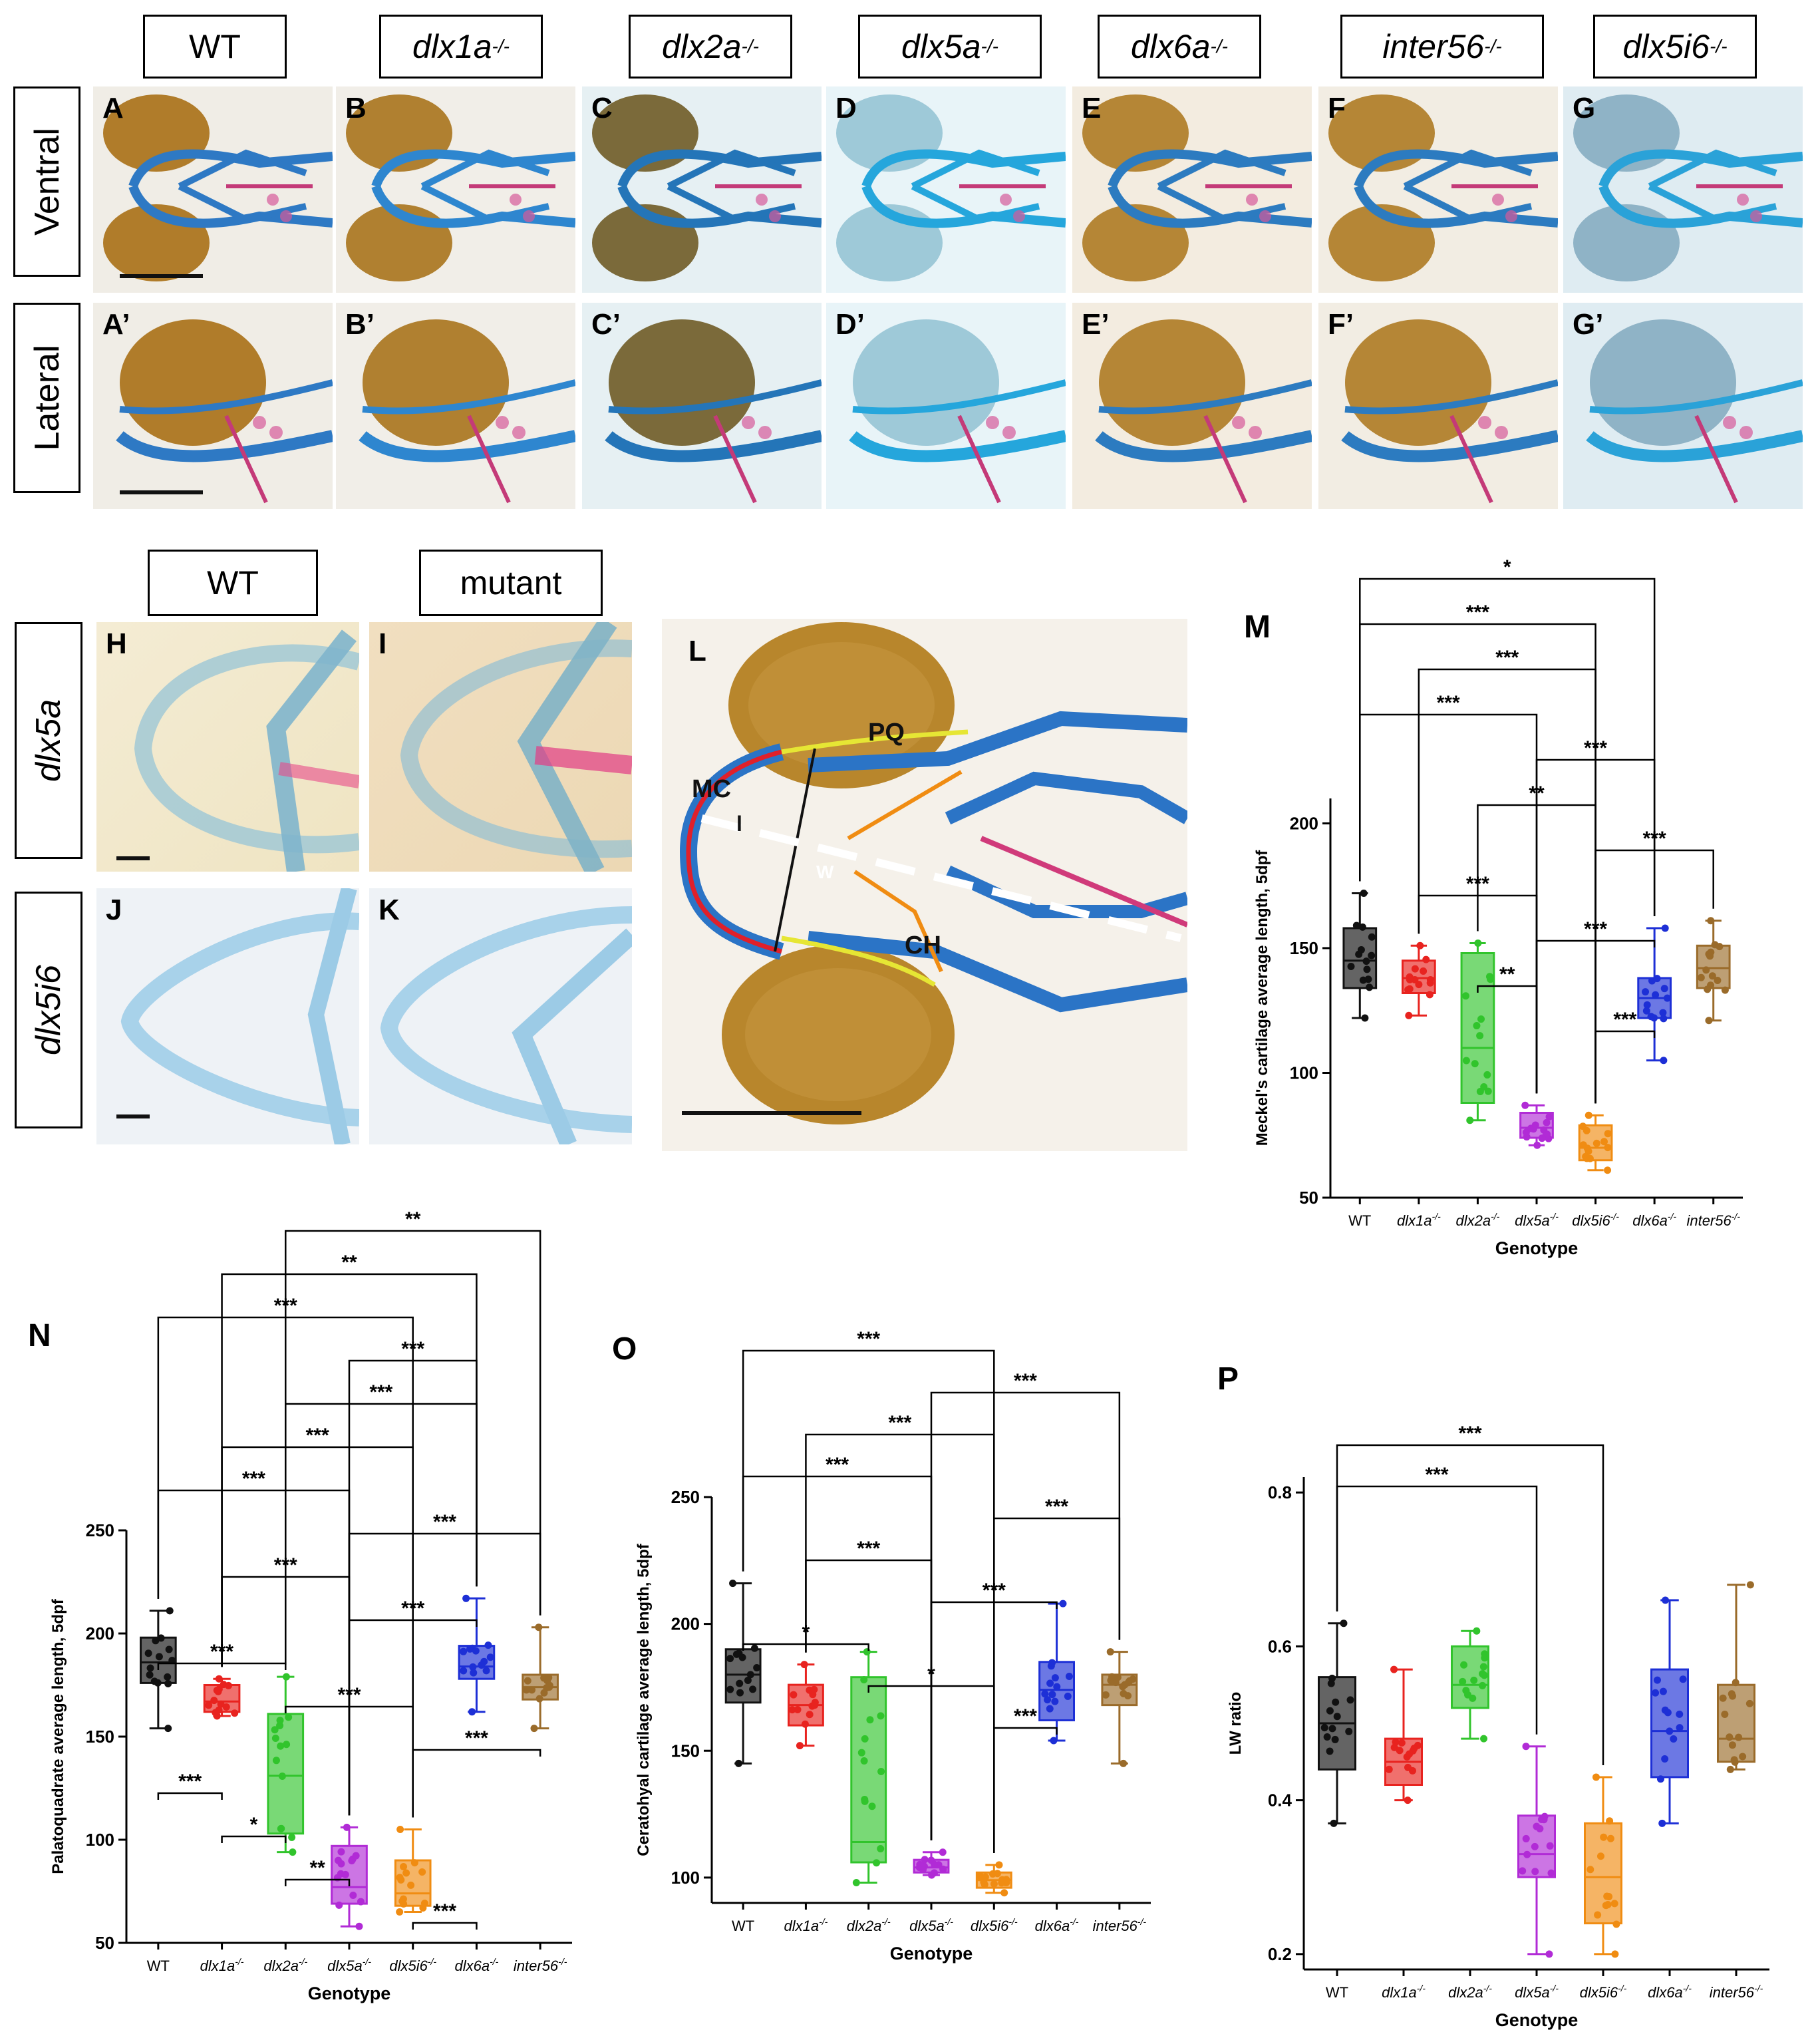  What do you see at coordinates (48, 740) in the screenshot?
I see `row-label-dlx5a-text: dlx5a` at bounding box center [48, 740].